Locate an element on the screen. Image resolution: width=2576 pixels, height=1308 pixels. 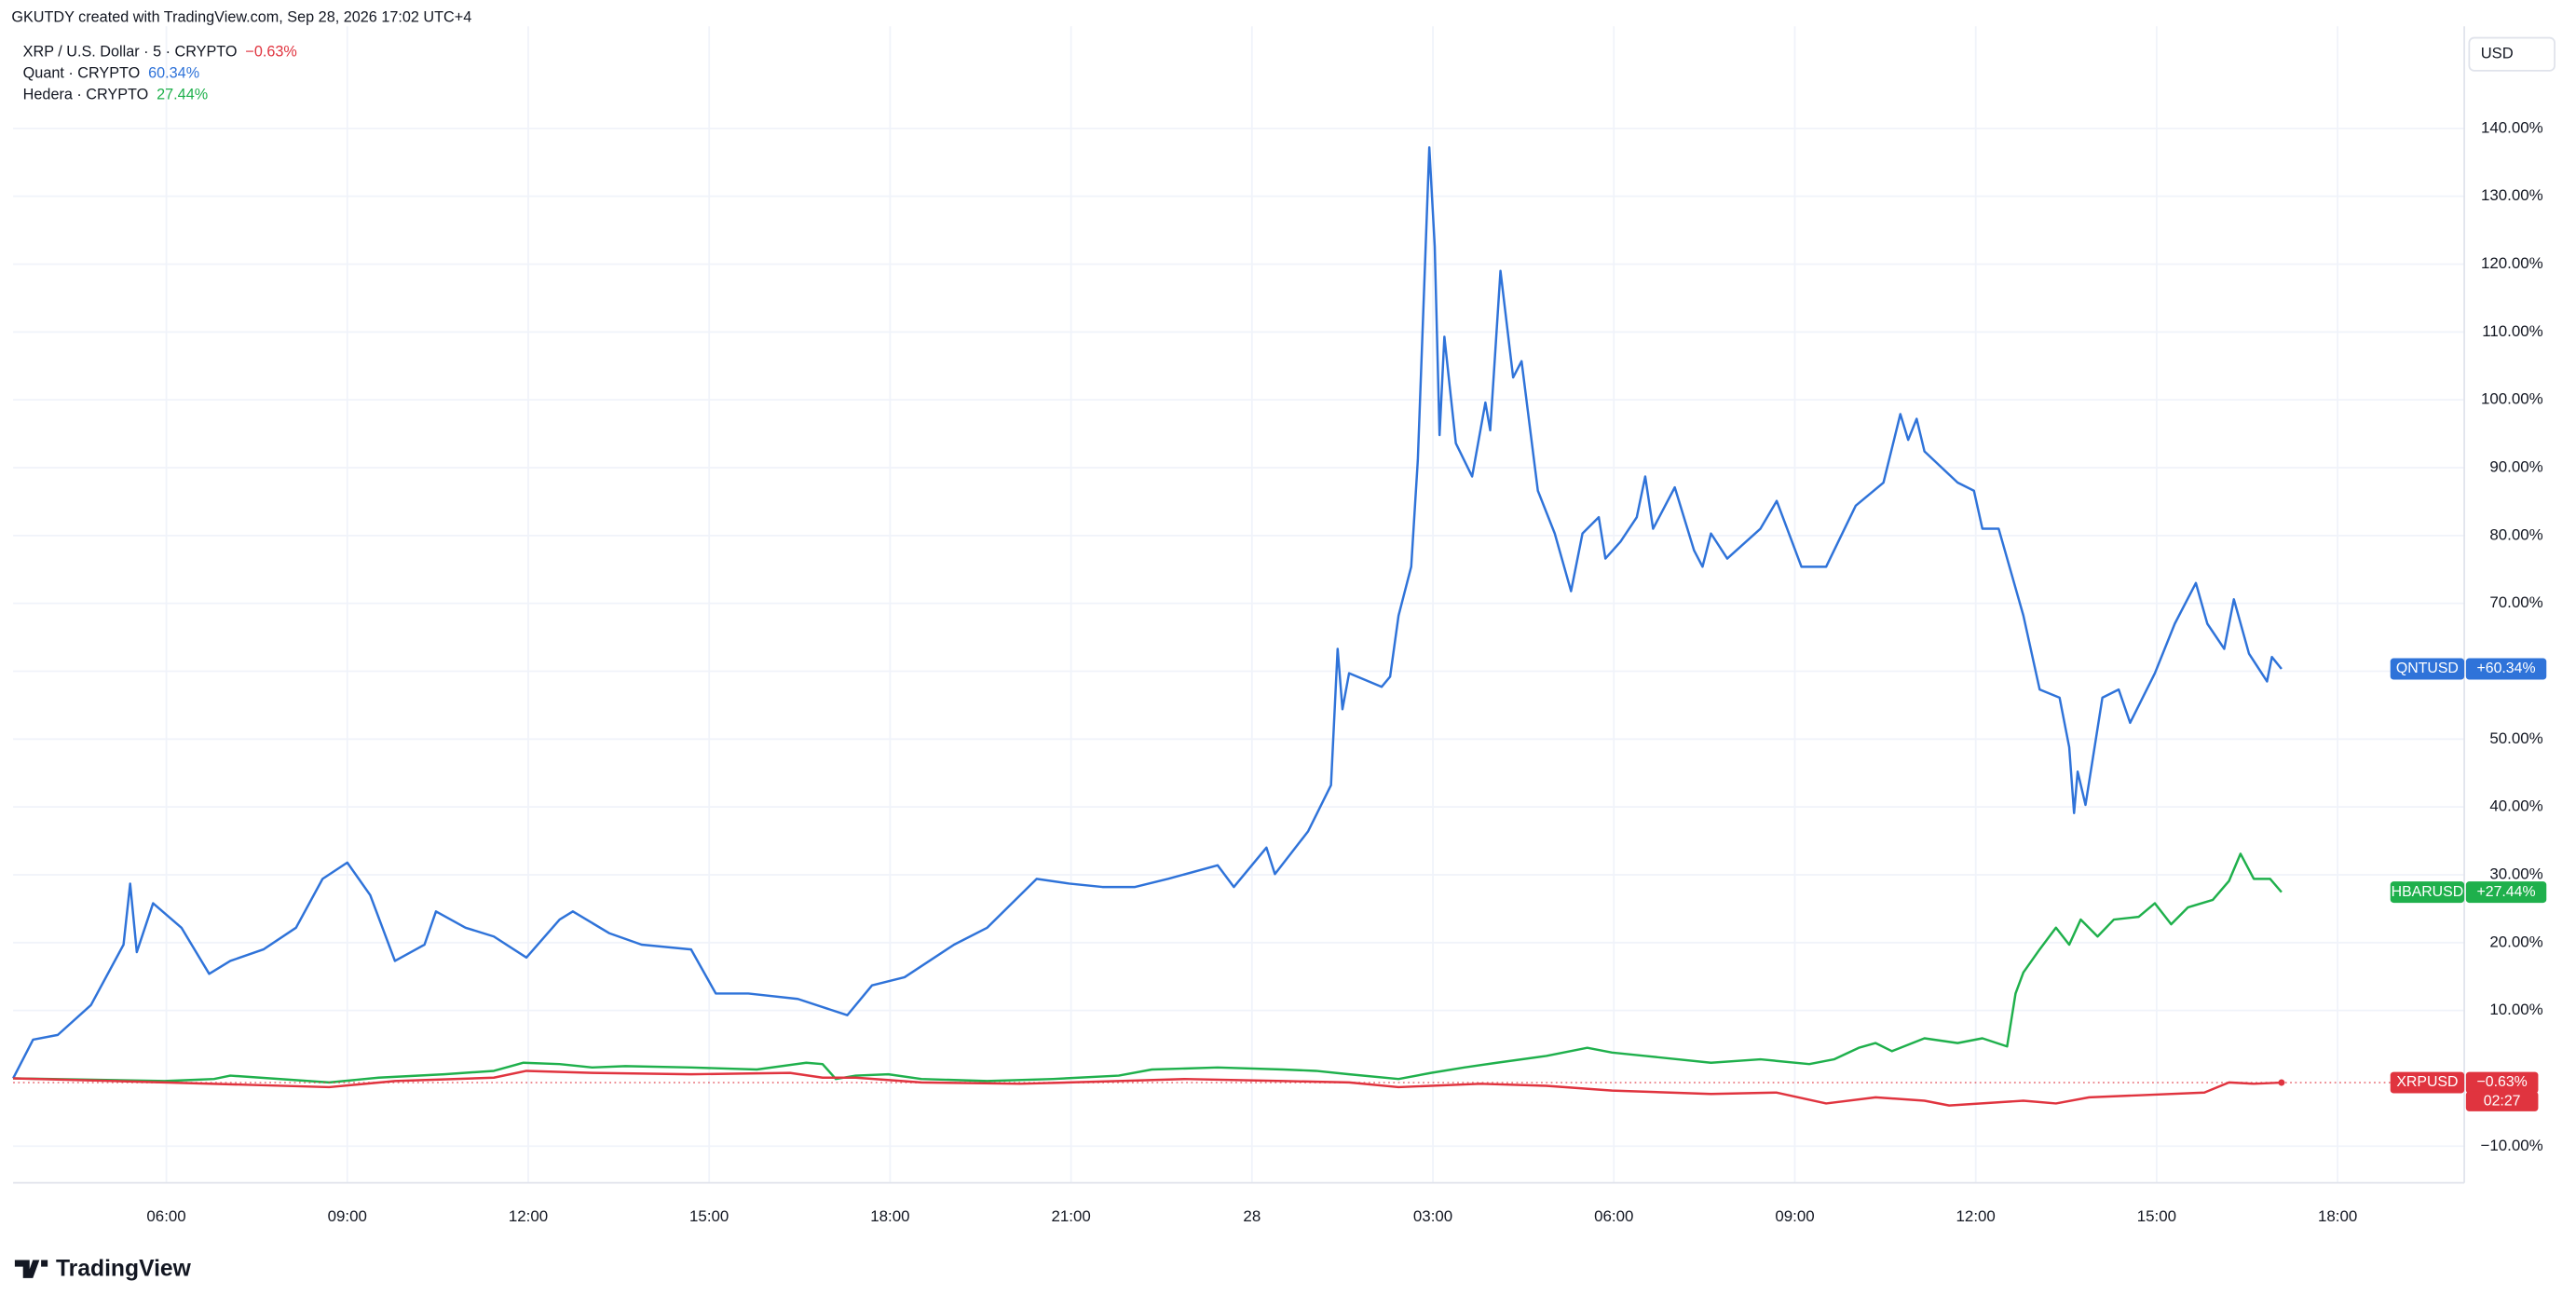
countdown-tag is located at coordinates (2502, 1101).